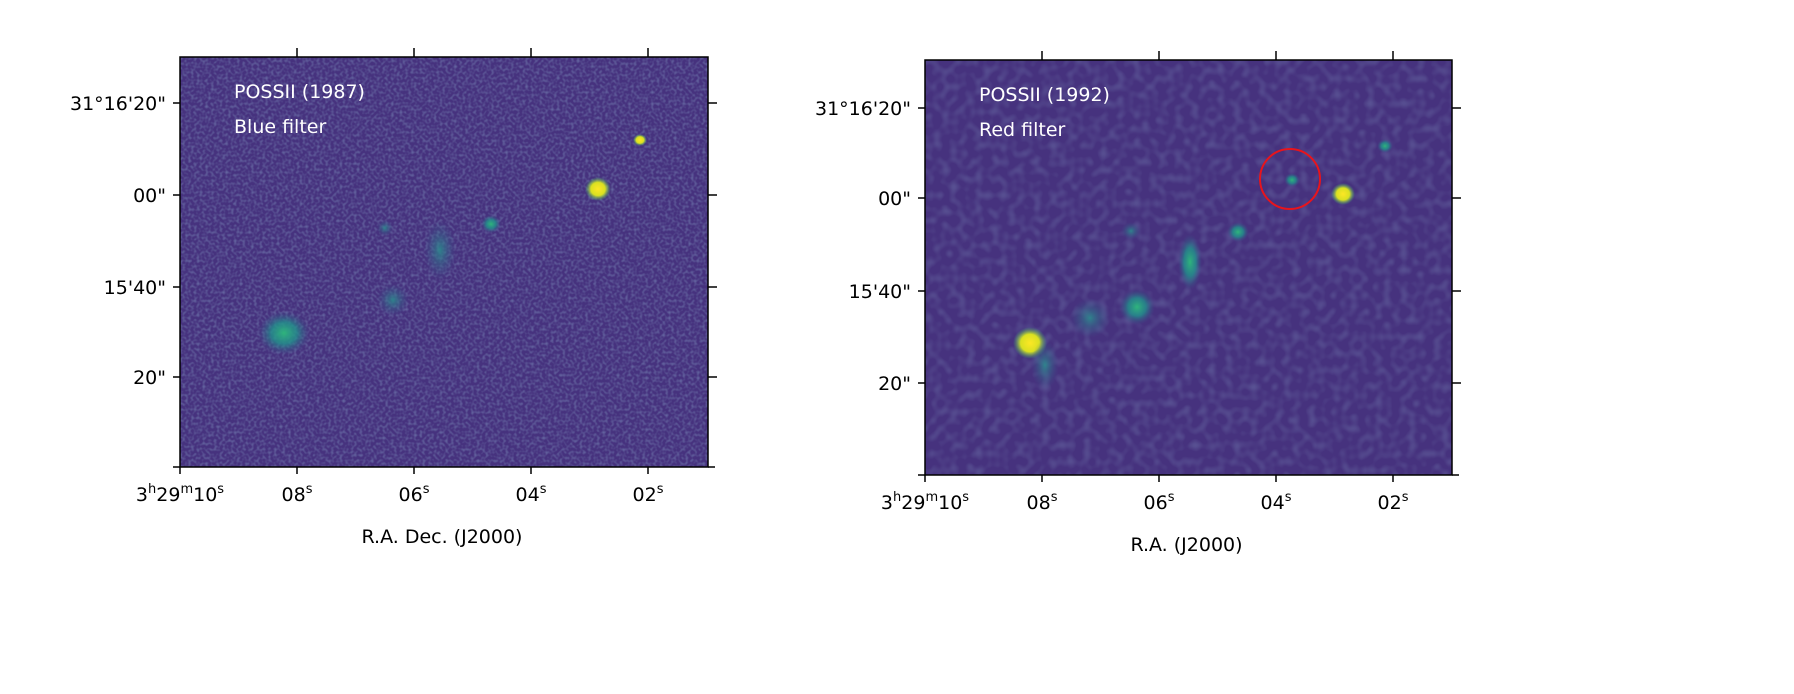 This screenshot has height=694, width=1794. What do you see at coordinates (1186, 545) in the screenshot?
I see `x-axis-label: R.A. (J2000)` at bounding box center [1186, 545].